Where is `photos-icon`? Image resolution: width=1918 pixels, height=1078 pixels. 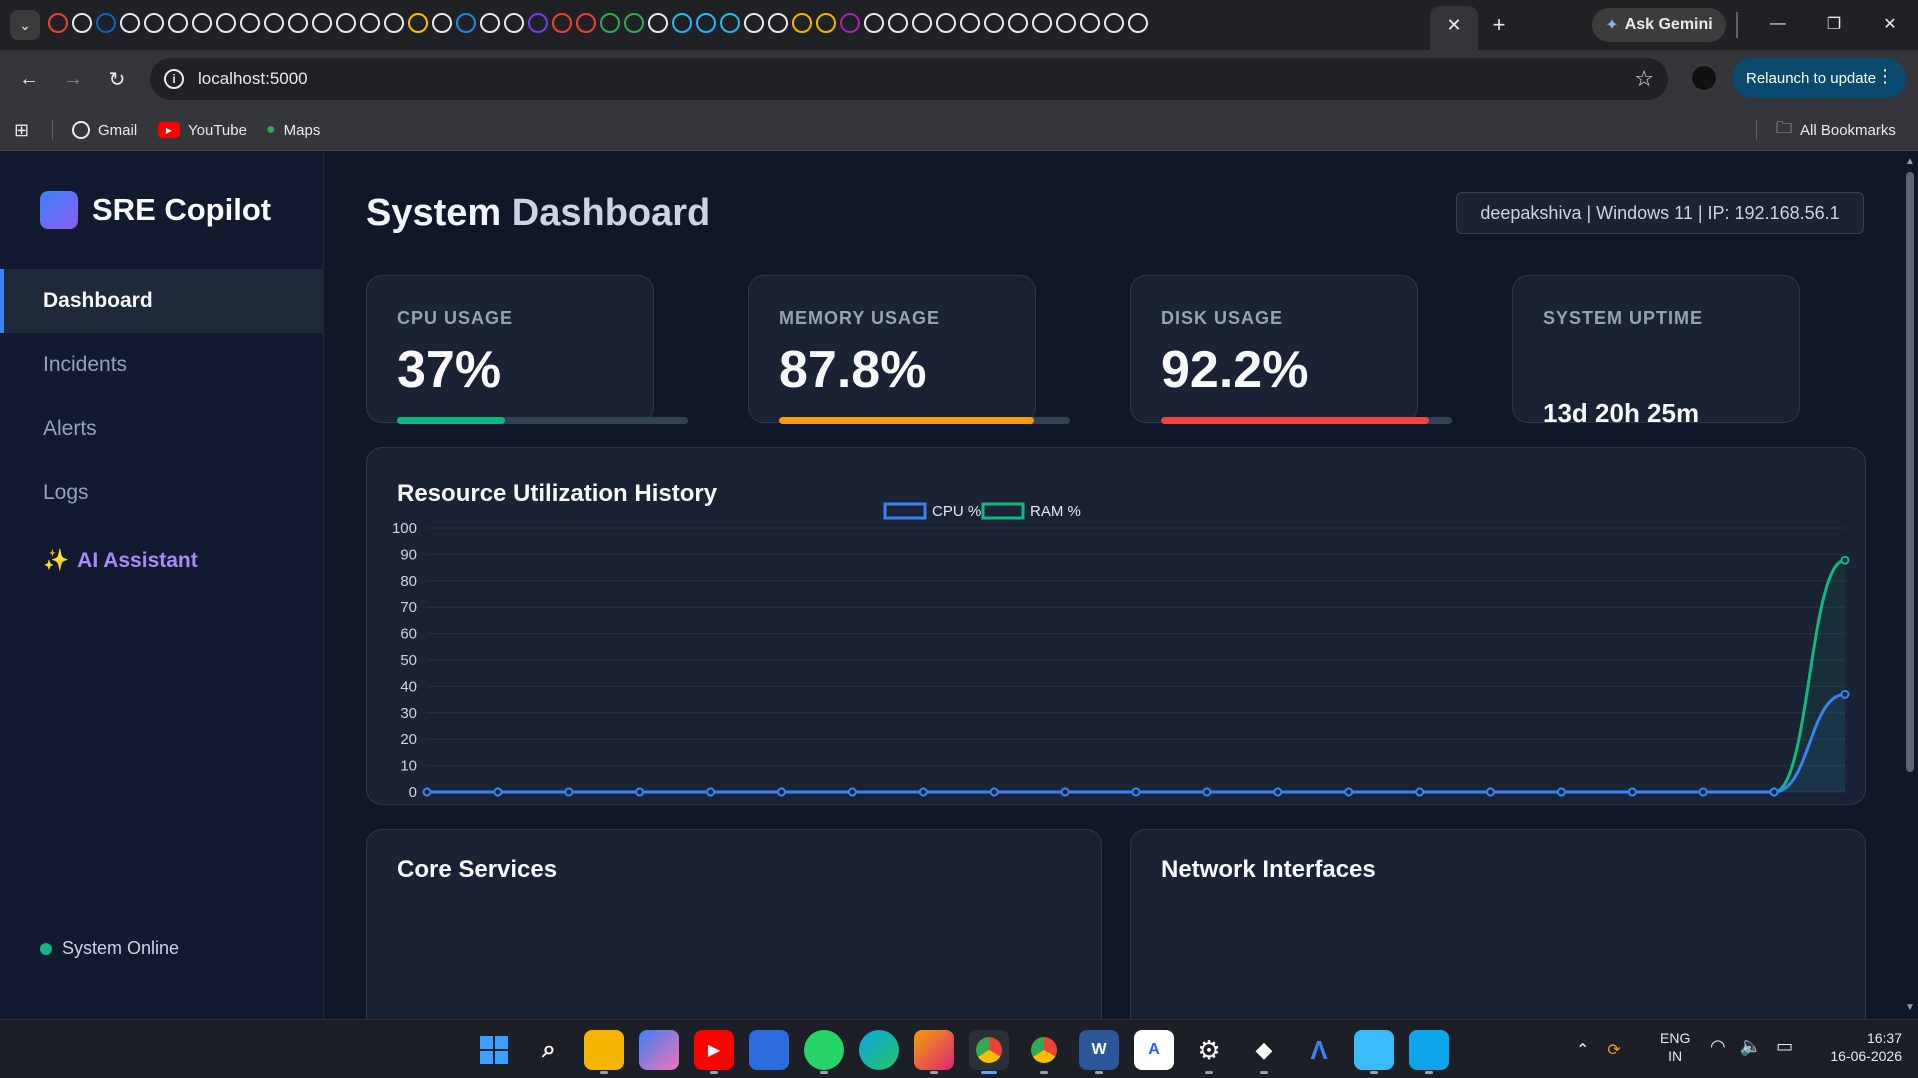
photos-icon is located at coordinates (1429, 1052).